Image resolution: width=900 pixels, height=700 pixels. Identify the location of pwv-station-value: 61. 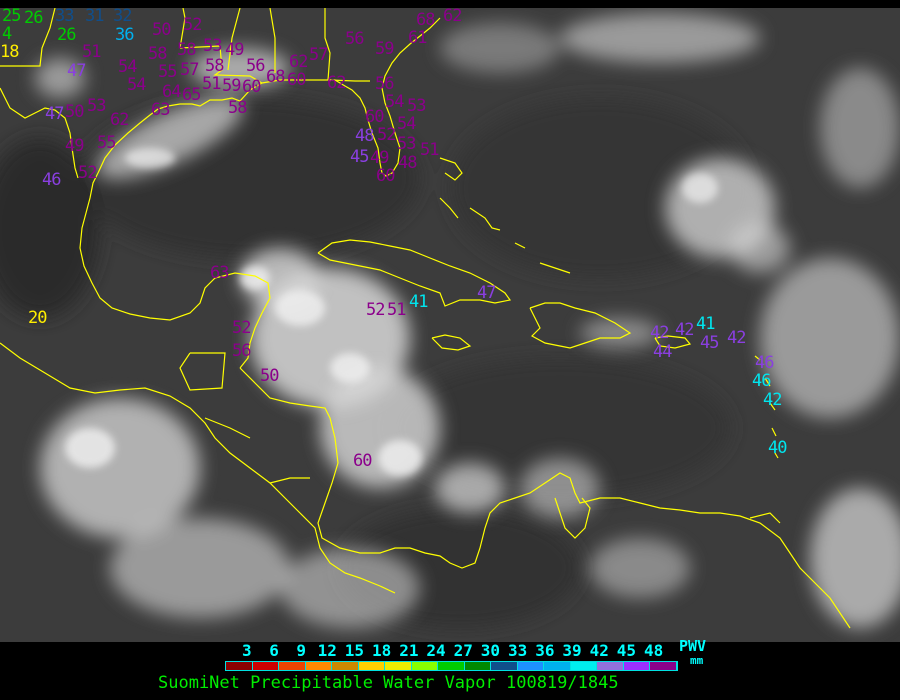
(418, 38).